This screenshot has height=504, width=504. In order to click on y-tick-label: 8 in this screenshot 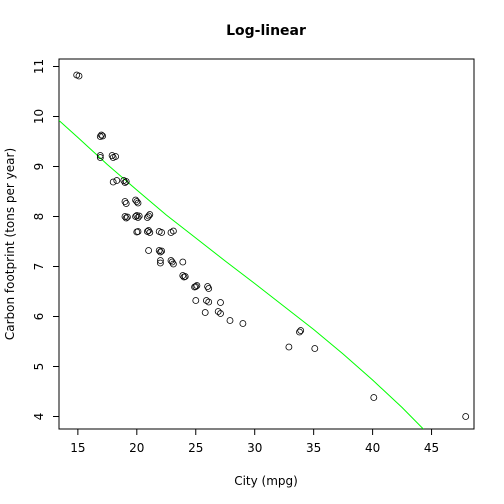, I will do `click(39, 217)`.